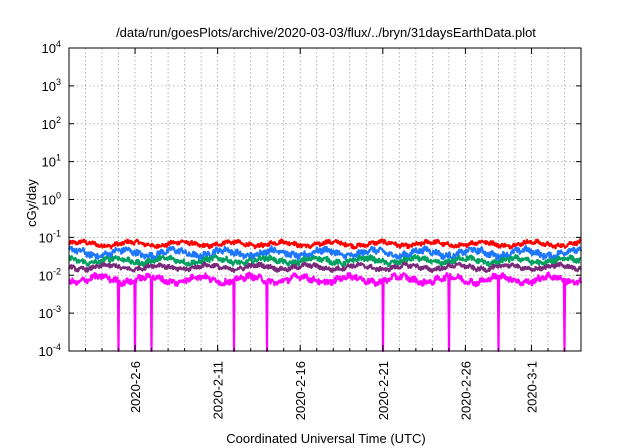 The image size is (640, 448). Describe the element at coordinates (58, 82) in the screenshot. I see `y-tick-exponent: 3` at that location.